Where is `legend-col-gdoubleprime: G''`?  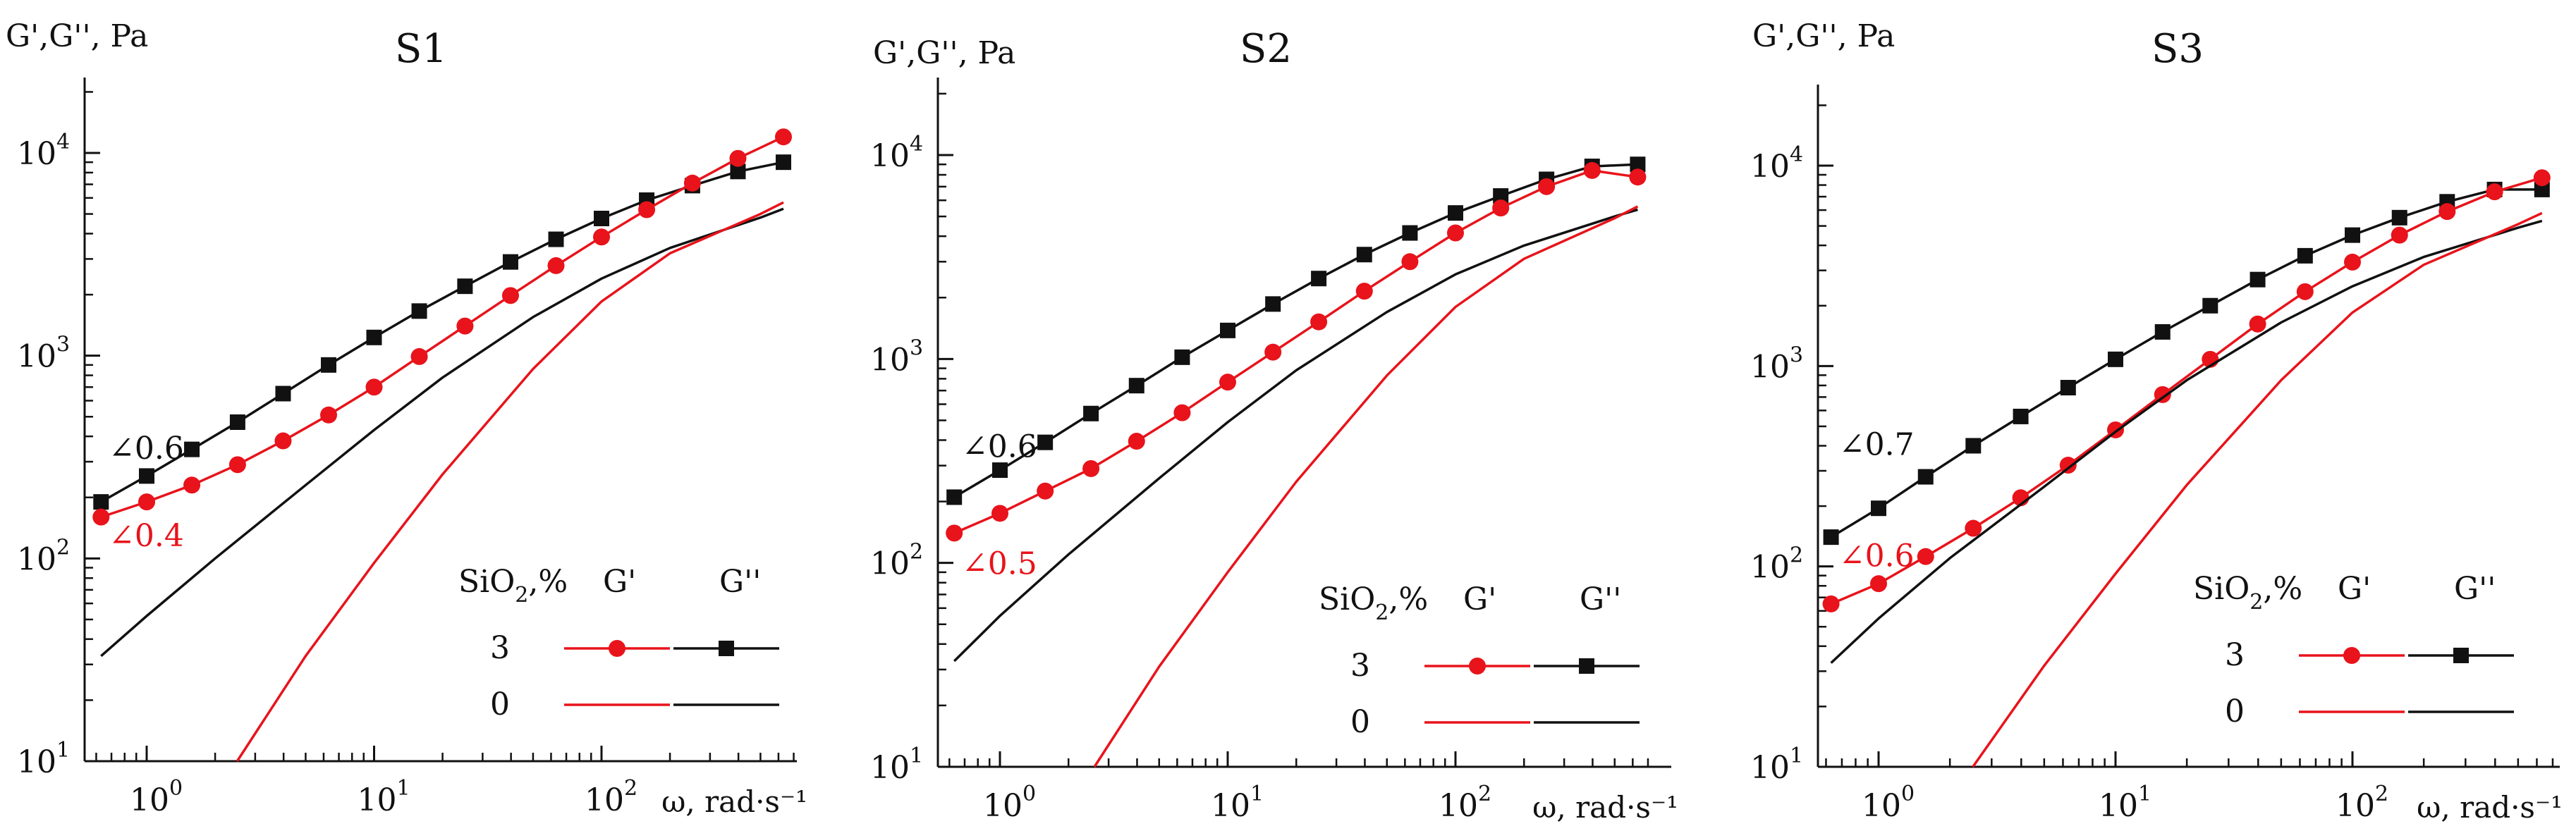 legend-col-gdoubleprime: G'' is located at coordinates (2475, 589).